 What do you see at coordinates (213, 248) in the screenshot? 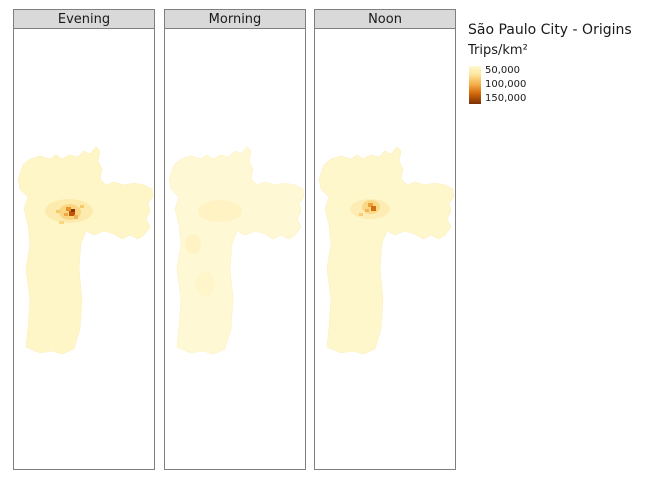
I see `density-hotspots-morning` at bounding box center [213, 248].